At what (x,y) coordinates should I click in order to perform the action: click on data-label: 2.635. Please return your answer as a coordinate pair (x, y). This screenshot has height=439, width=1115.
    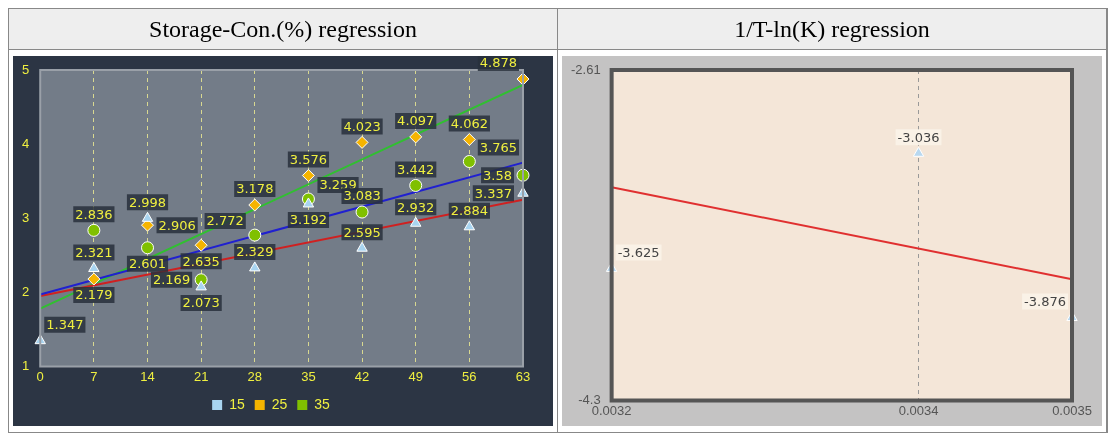
    Looking at the image, I should click on (201, 261).